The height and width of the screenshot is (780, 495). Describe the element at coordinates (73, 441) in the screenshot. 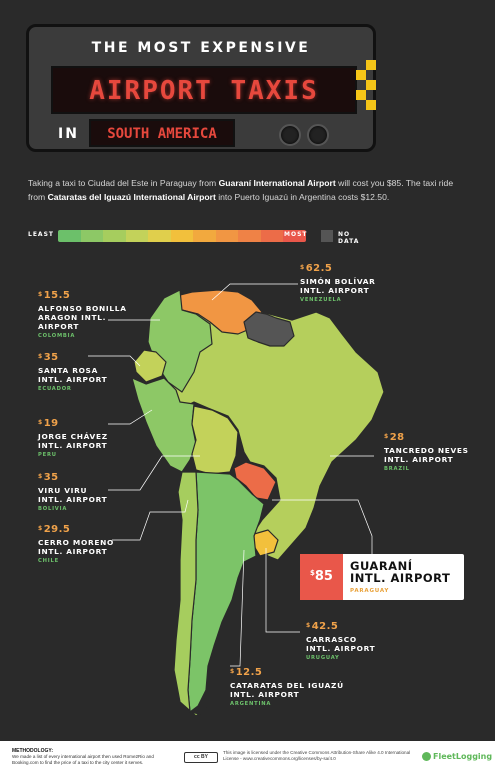

I see `airport-peru: JORGE CHÁVEZ INTL. AIRPORT` at that location.